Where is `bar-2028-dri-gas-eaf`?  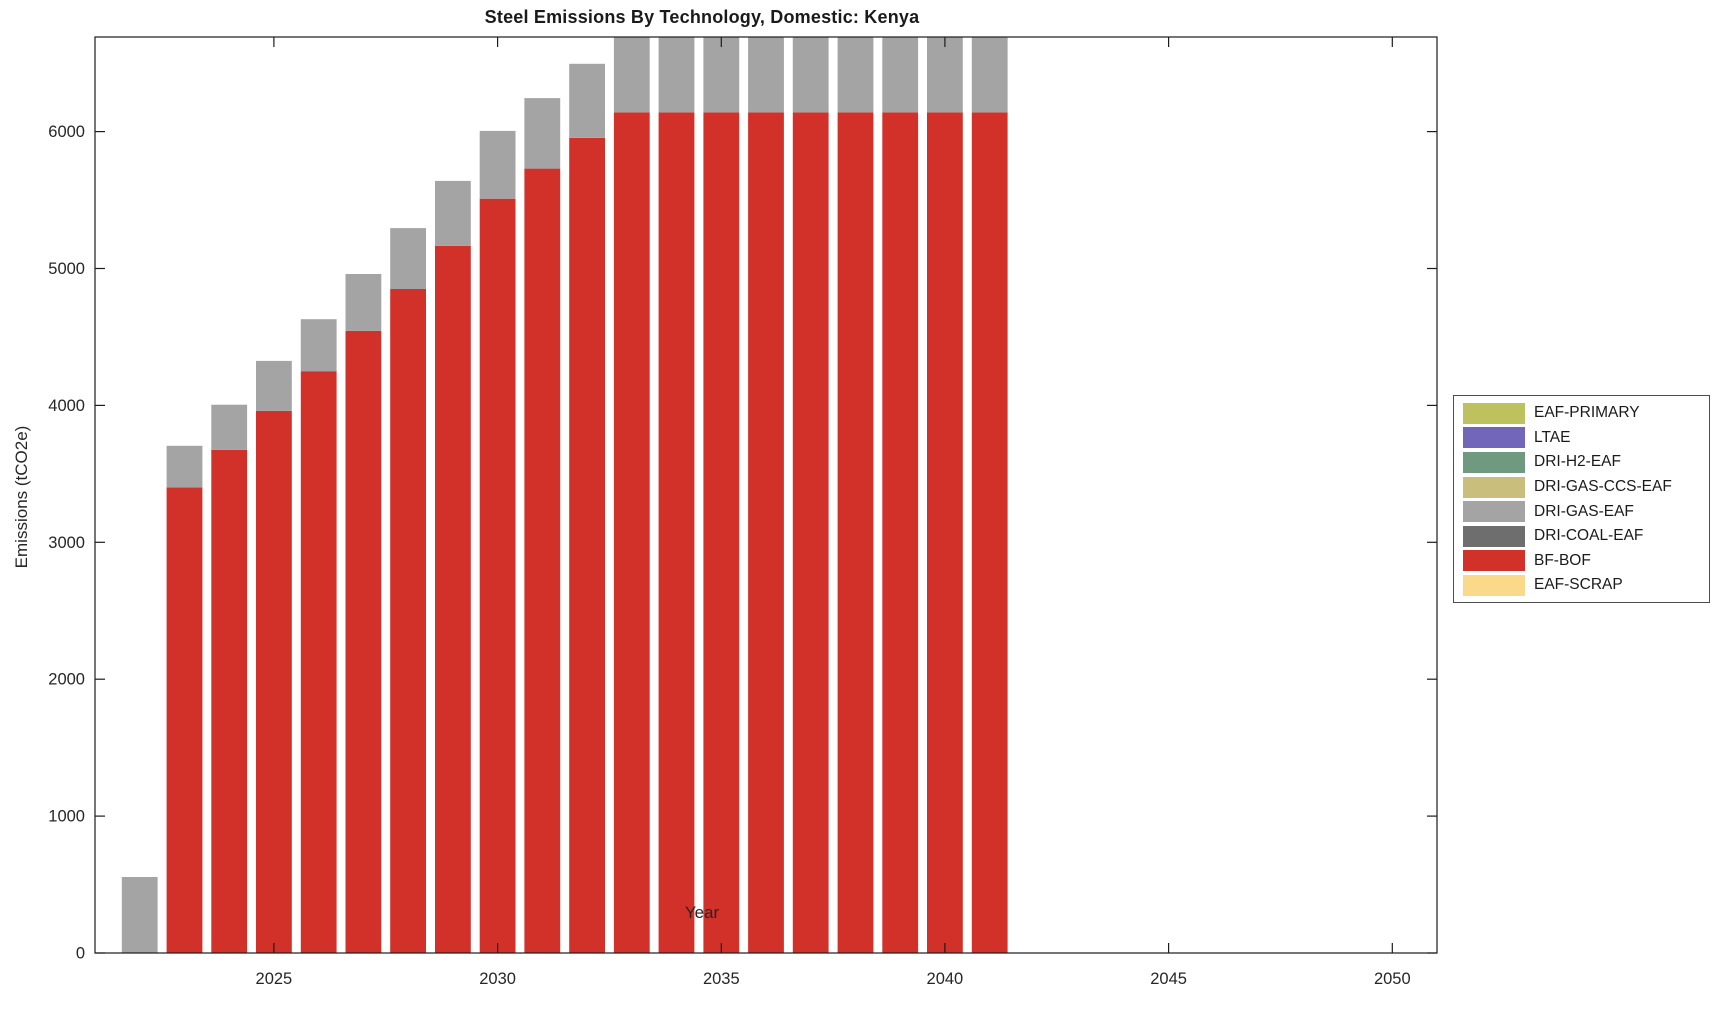
bar-2028-dri-gas-eaf is located at coordinates (408, 258).